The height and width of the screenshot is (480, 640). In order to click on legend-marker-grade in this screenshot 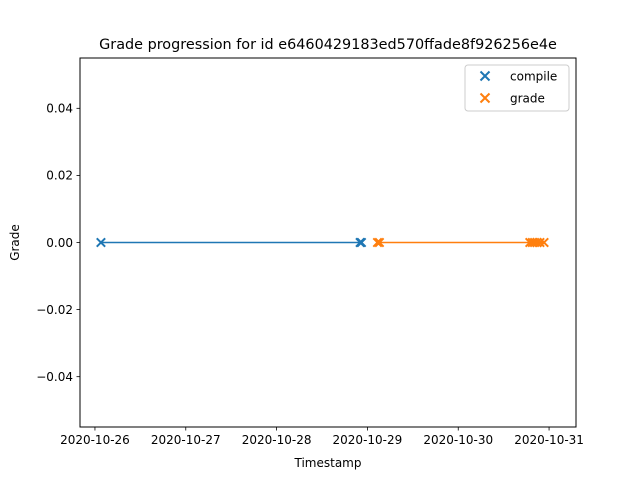, I will do `click(485, 98)`.